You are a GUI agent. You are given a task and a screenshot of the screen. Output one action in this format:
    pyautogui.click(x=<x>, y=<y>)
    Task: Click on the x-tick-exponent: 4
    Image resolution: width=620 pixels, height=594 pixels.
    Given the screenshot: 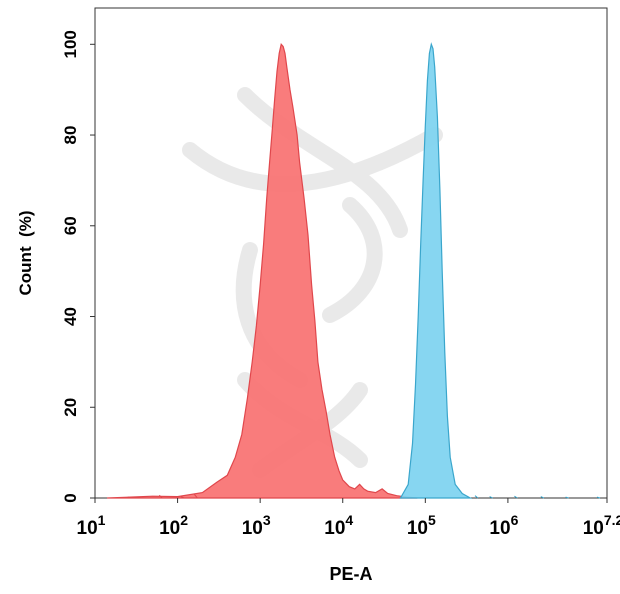 What is the action you would take?
    pyautogui.click(x=349, y=520)
    